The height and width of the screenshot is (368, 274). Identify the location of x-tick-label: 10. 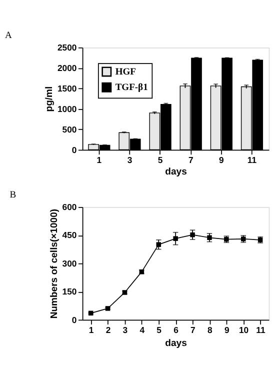
(243, 330).